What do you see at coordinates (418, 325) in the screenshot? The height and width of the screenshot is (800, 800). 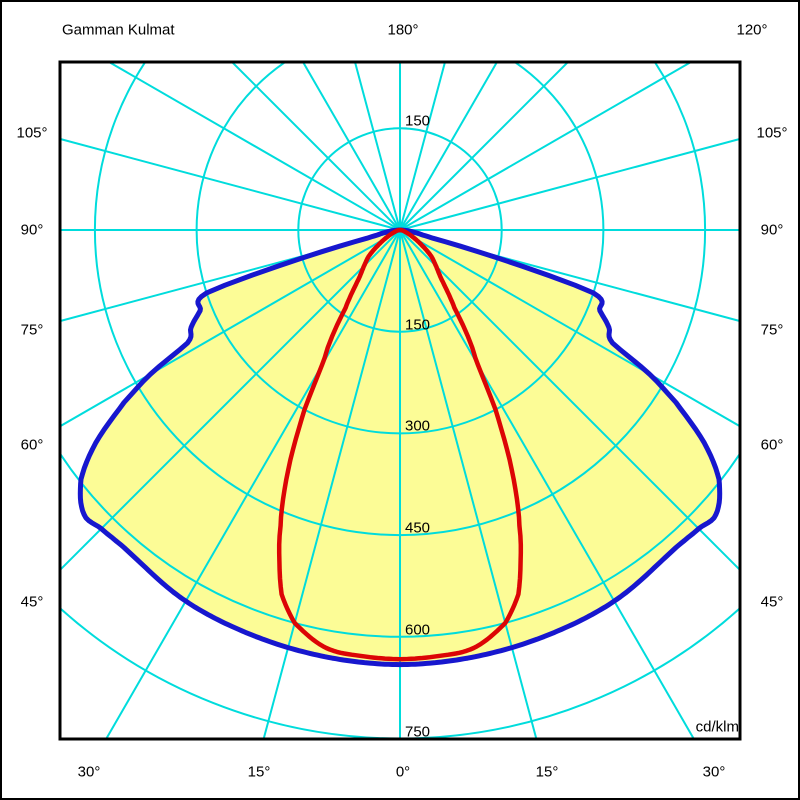 I see `ring-label-below-150: 150` at bounding box center [418, 325].